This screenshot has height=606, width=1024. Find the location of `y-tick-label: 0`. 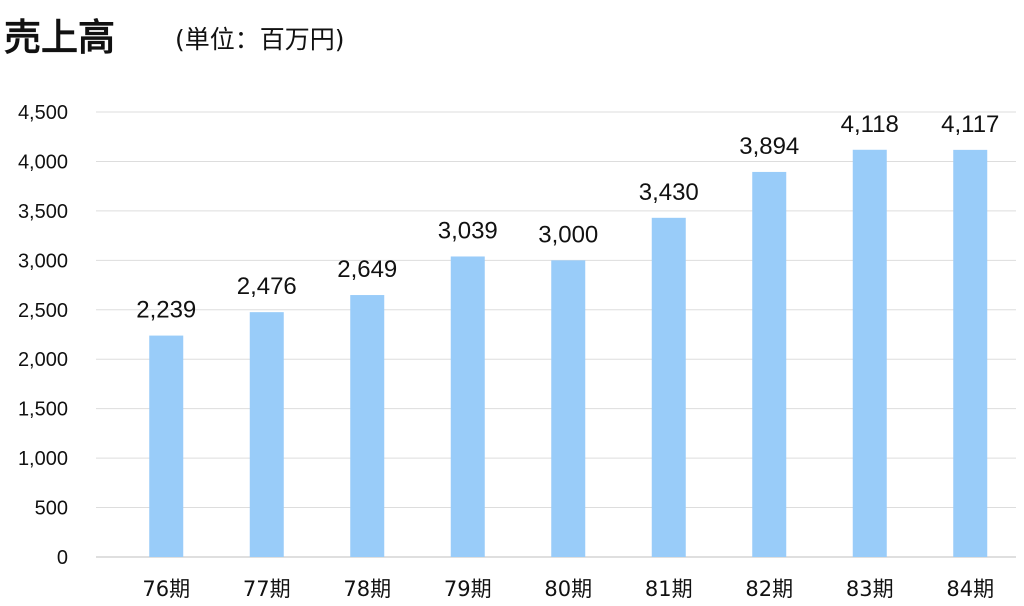

y-tick-label: 0 is located at coordinates (62, 558).